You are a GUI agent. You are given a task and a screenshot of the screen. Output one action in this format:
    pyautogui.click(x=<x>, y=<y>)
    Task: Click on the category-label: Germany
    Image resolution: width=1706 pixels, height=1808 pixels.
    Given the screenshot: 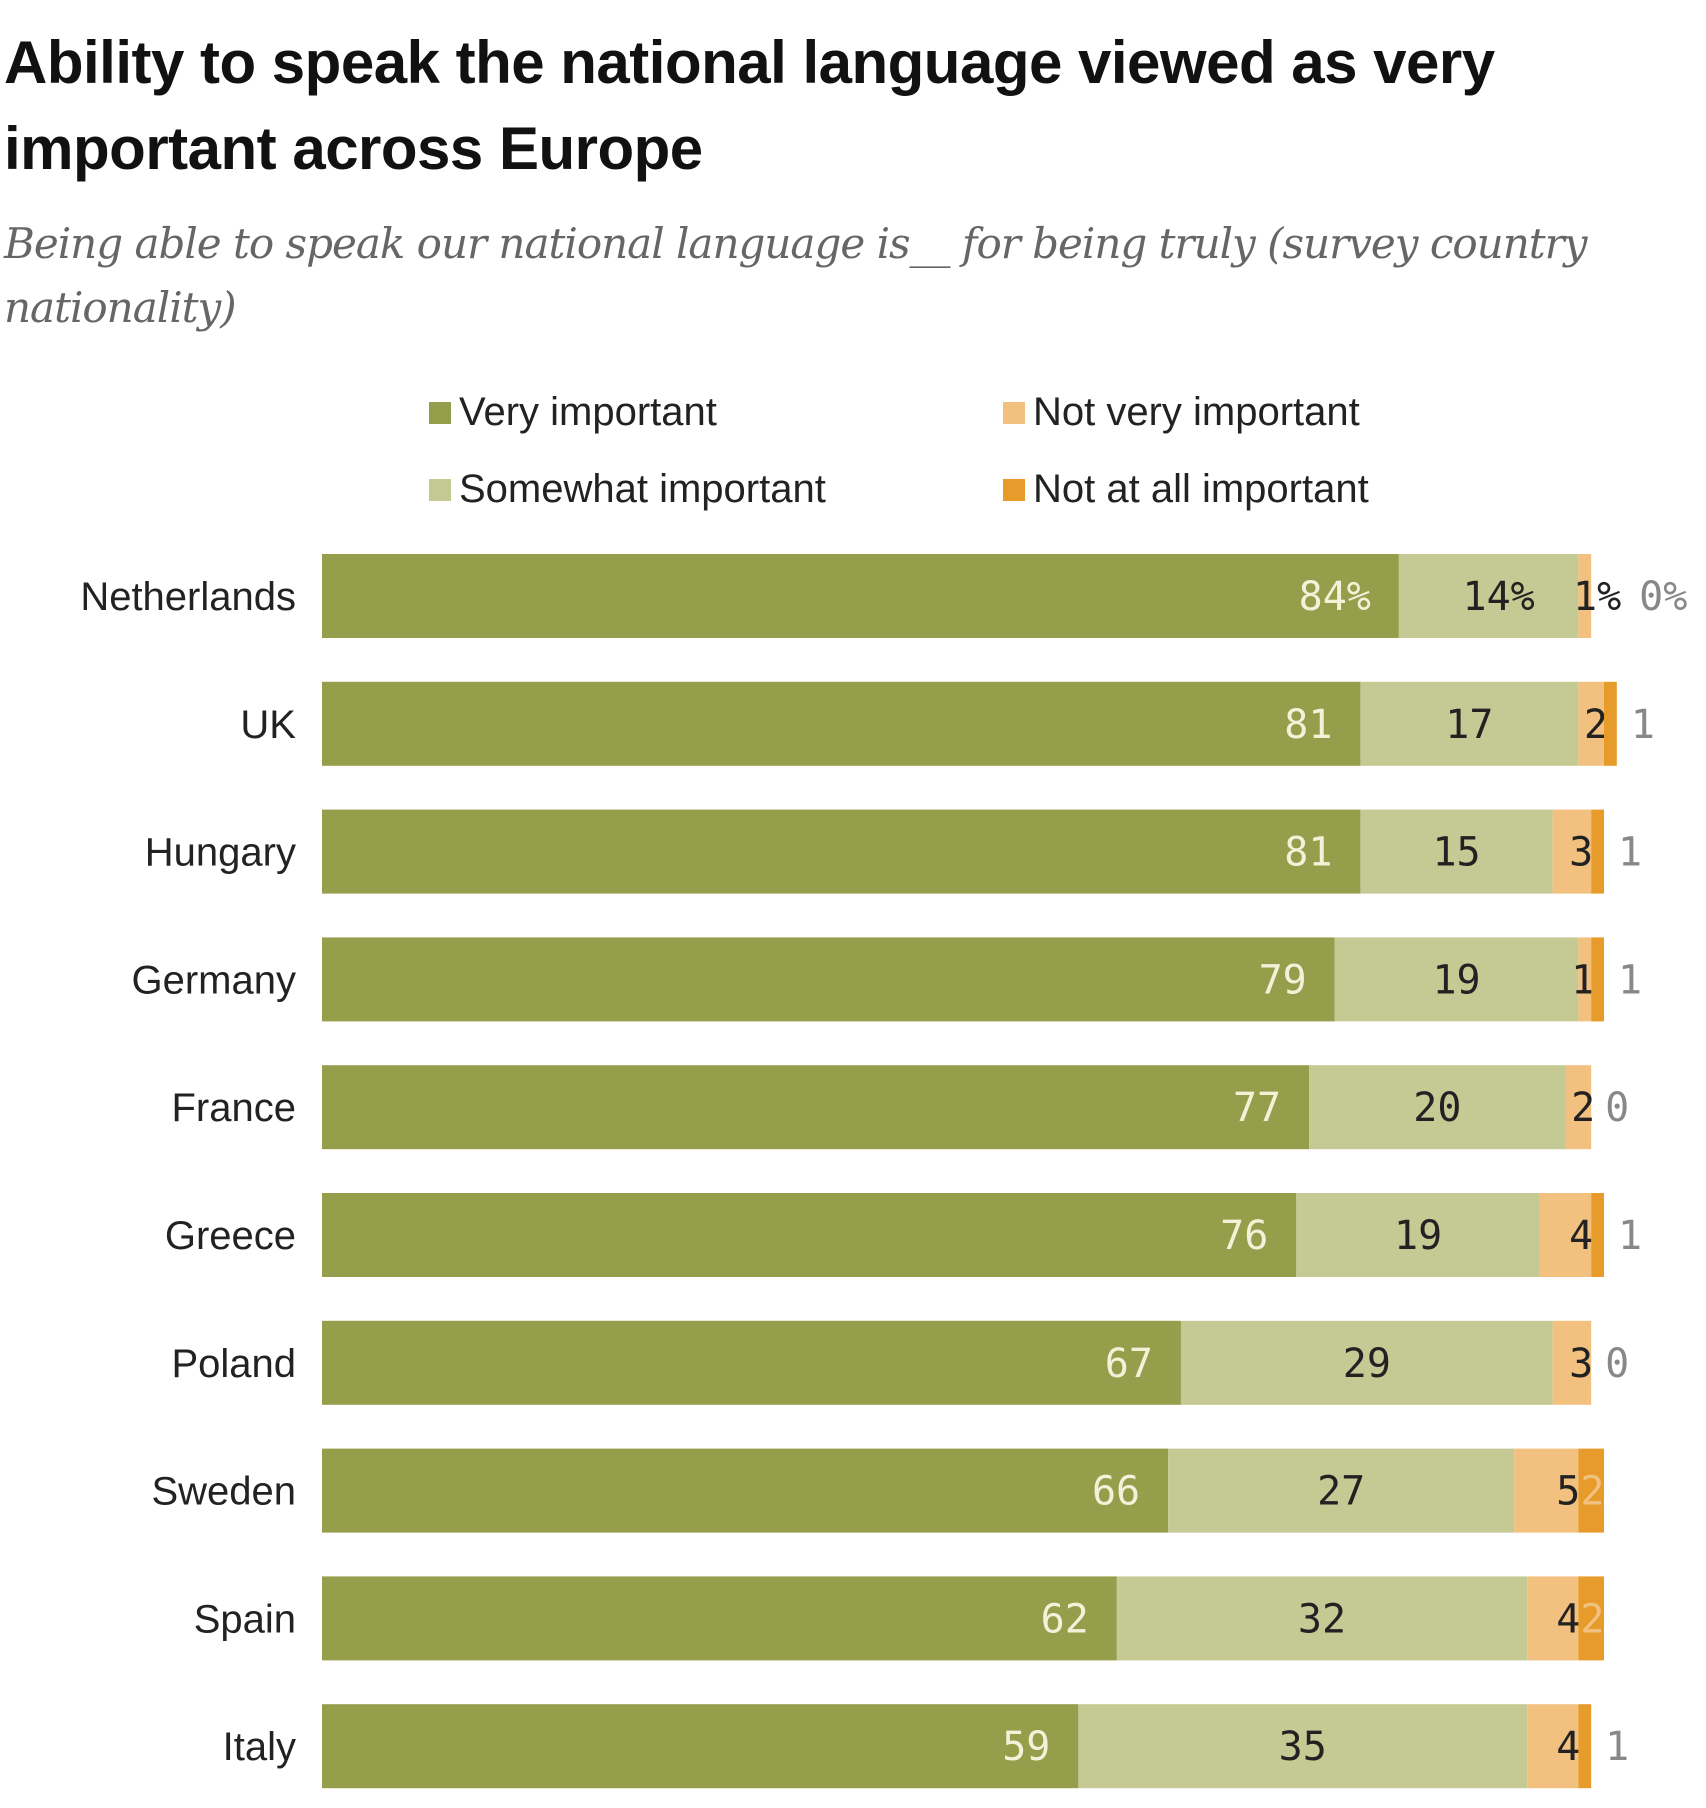 What is the action you would take?
    pyautogui.click(x=214, y=980)
    